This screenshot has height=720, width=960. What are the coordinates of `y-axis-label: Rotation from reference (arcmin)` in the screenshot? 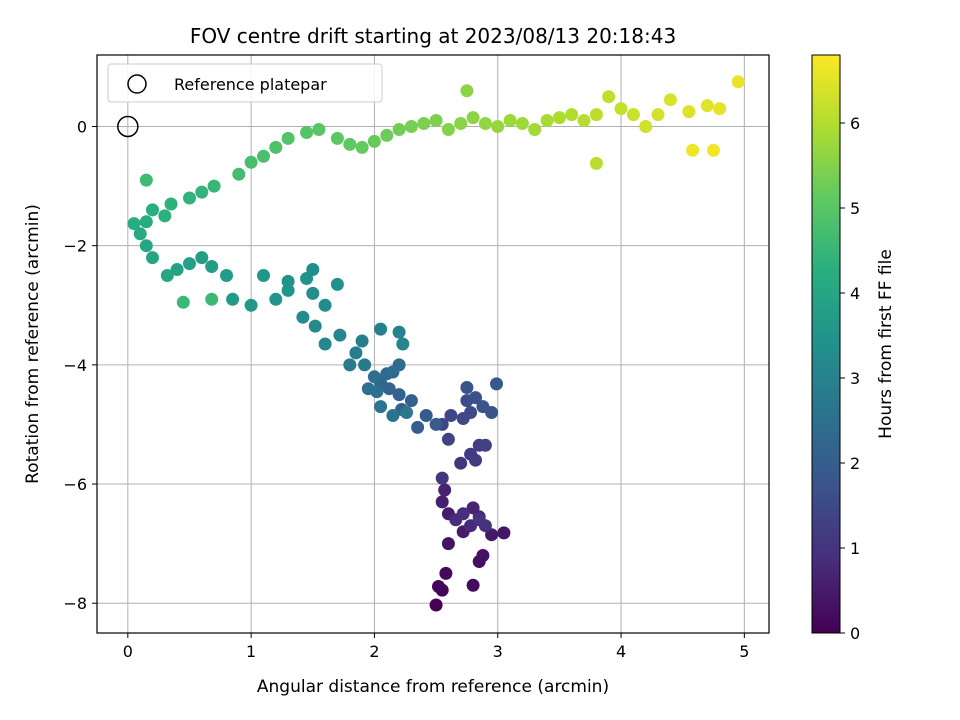 It's located at (33, 344).